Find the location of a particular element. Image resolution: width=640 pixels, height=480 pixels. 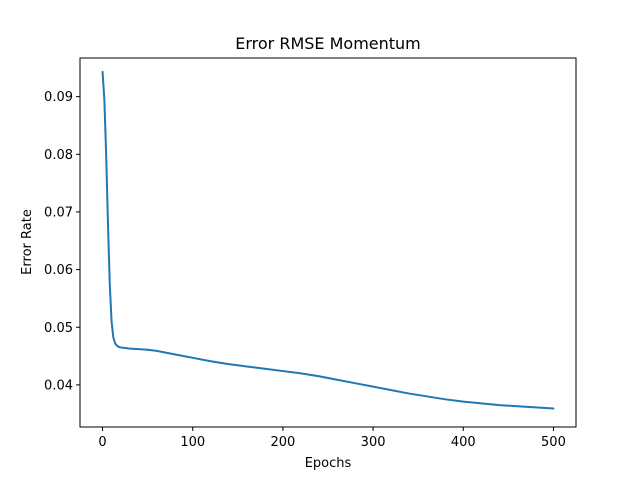

x-tick-label: 100 is located at coordinates (192, 442).